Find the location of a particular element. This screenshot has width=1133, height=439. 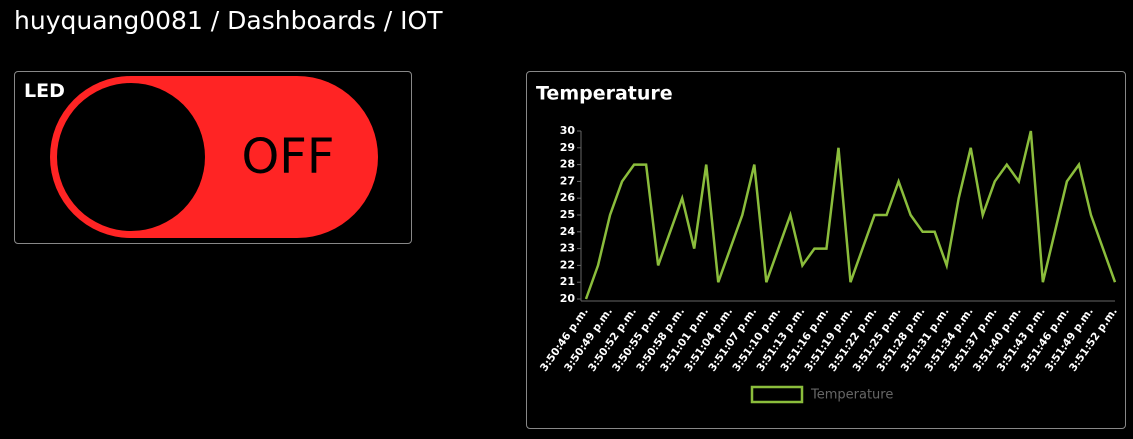

y-tick-label: 20 is located at coordinates (568, 298).